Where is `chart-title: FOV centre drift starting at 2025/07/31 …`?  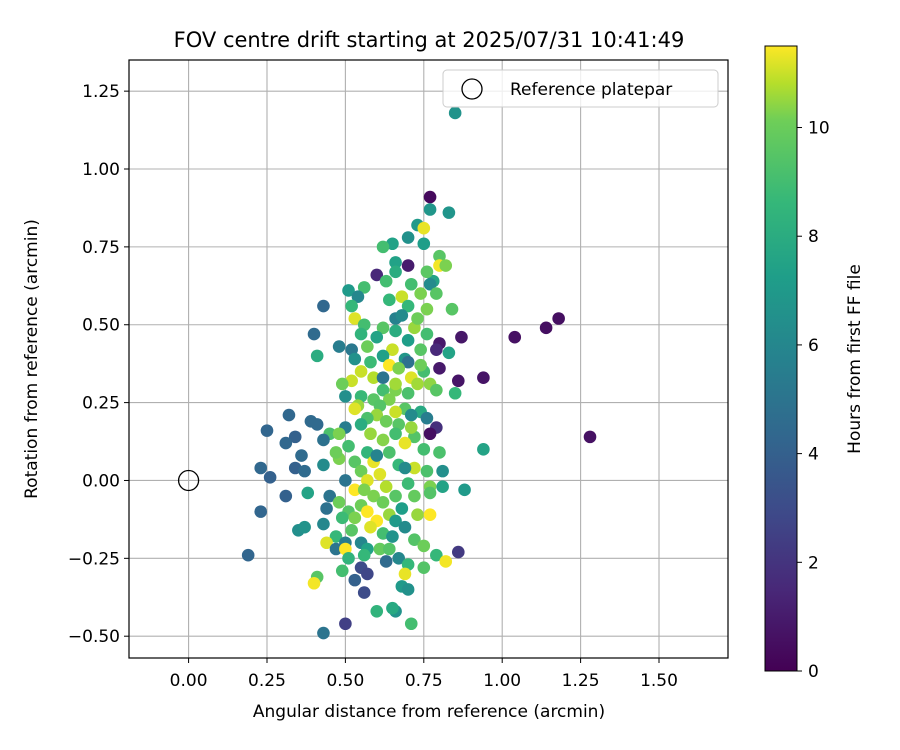 chart-title: FOV centre drift starting at 2025/07/31 … is located at coordinates (429, 40).